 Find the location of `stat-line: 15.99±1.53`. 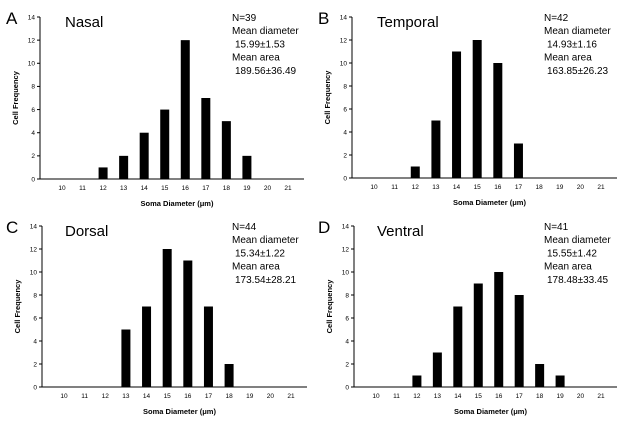

stat-line: 15.99±1.53 is located at coordinates (260, 44).